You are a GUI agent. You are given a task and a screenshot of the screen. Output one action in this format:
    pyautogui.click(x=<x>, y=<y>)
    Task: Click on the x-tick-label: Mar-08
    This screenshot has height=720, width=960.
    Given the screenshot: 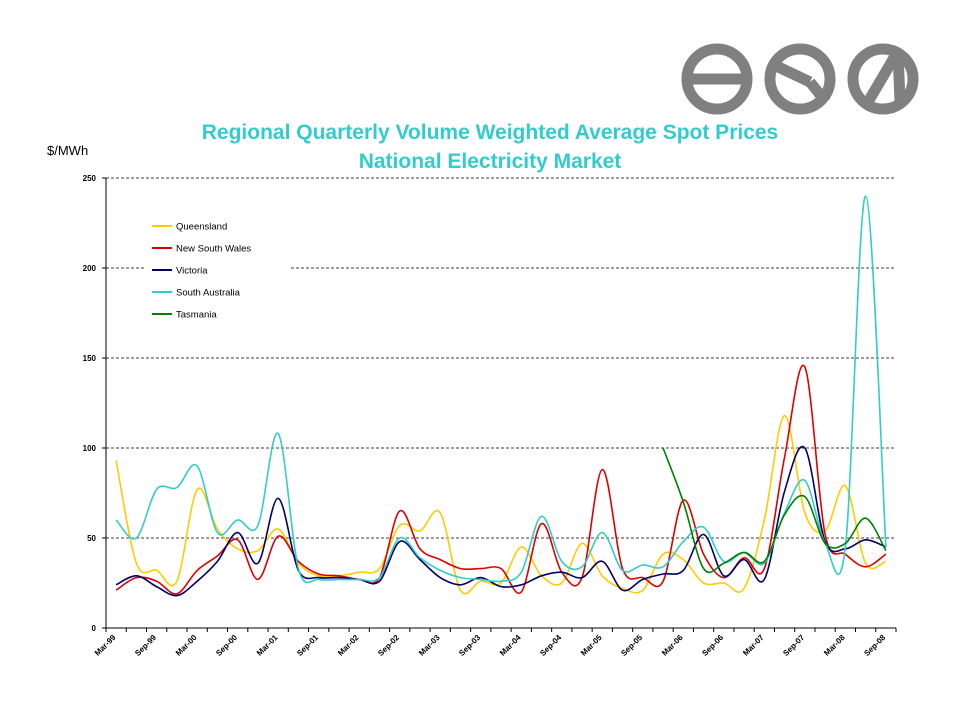 What is the action you would take?
    pyautogui.click(x=834, y=645)
    